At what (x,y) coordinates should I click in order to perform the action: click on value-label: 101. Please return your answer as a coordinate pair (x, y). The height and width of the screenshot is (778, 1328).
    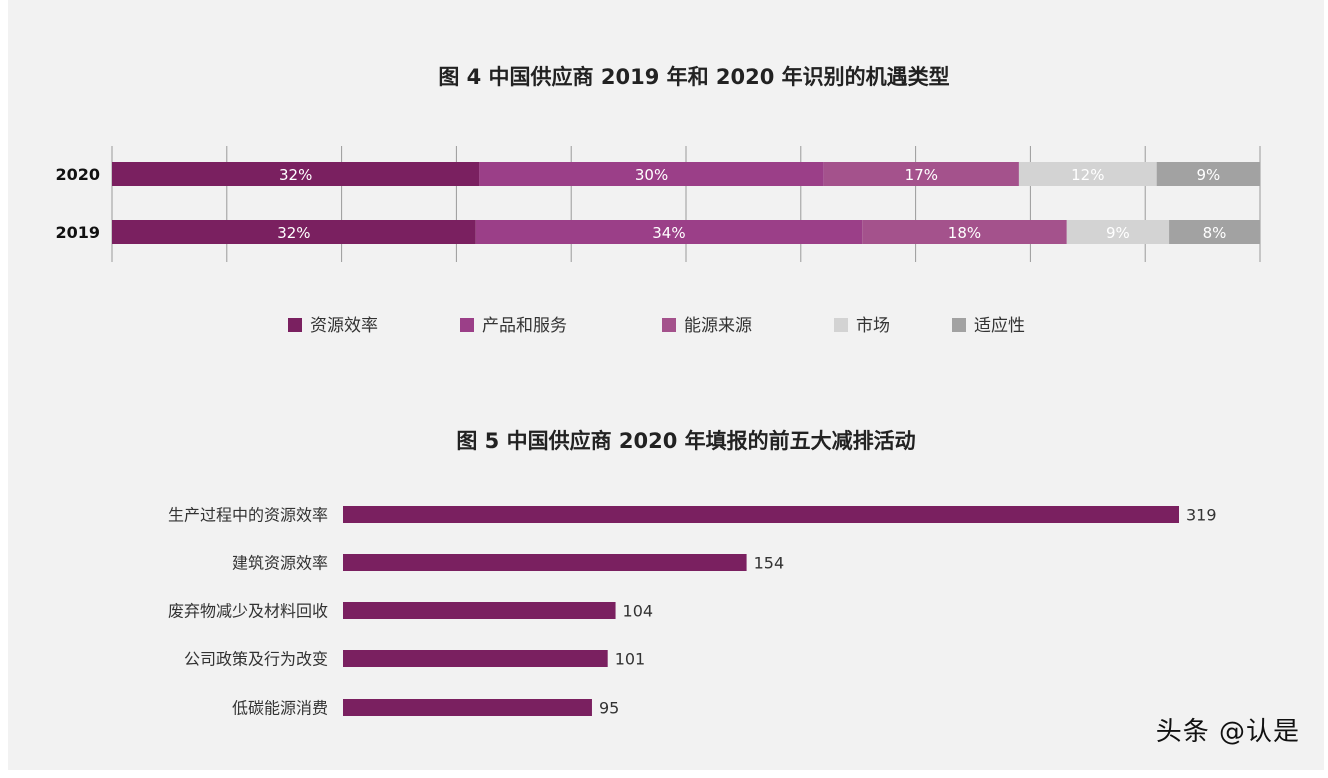
    Looking at the image, I should click on (630, 659).